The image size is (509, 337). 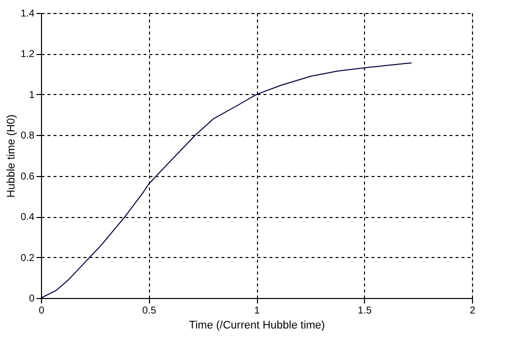 I want to click on y-tick-label: 1.2, so click(x=27, y=54).